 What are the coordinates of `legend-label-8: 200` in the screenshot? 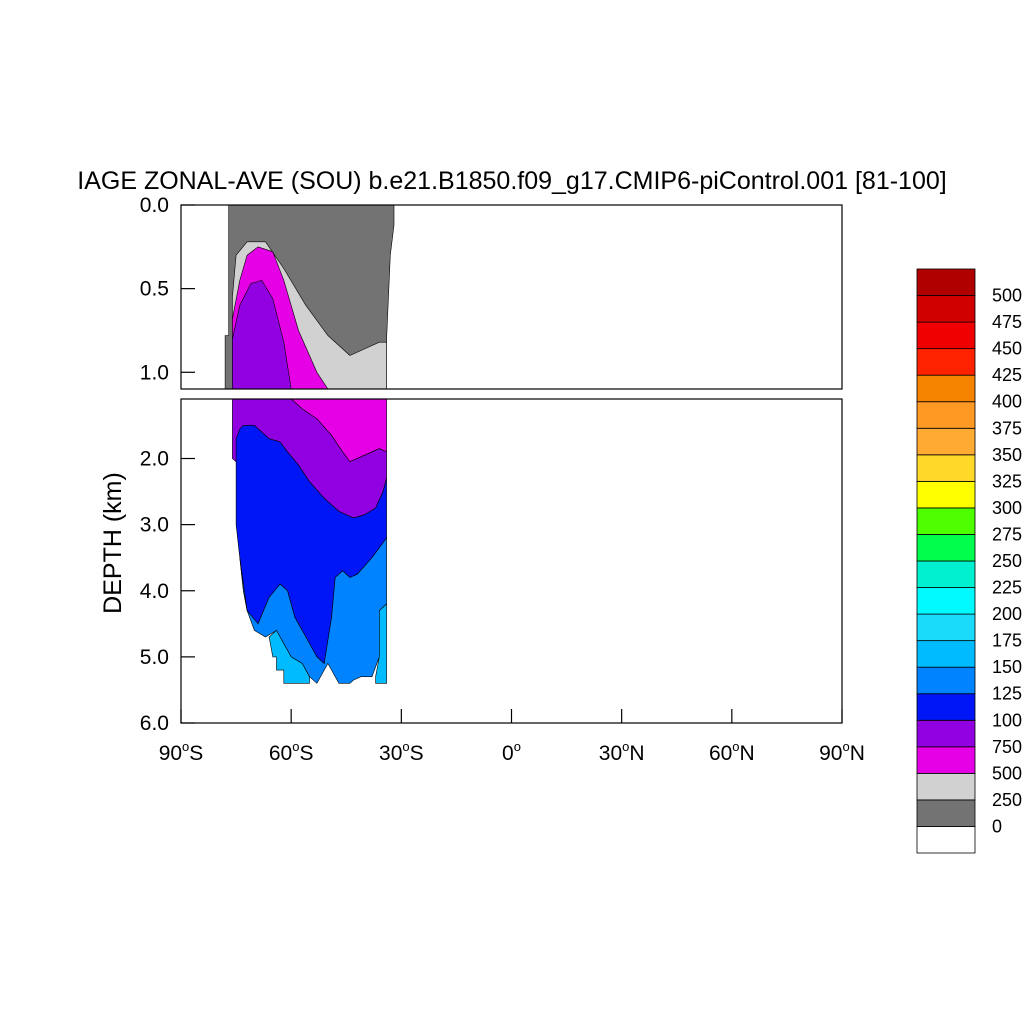 It's located at (1007, 614).